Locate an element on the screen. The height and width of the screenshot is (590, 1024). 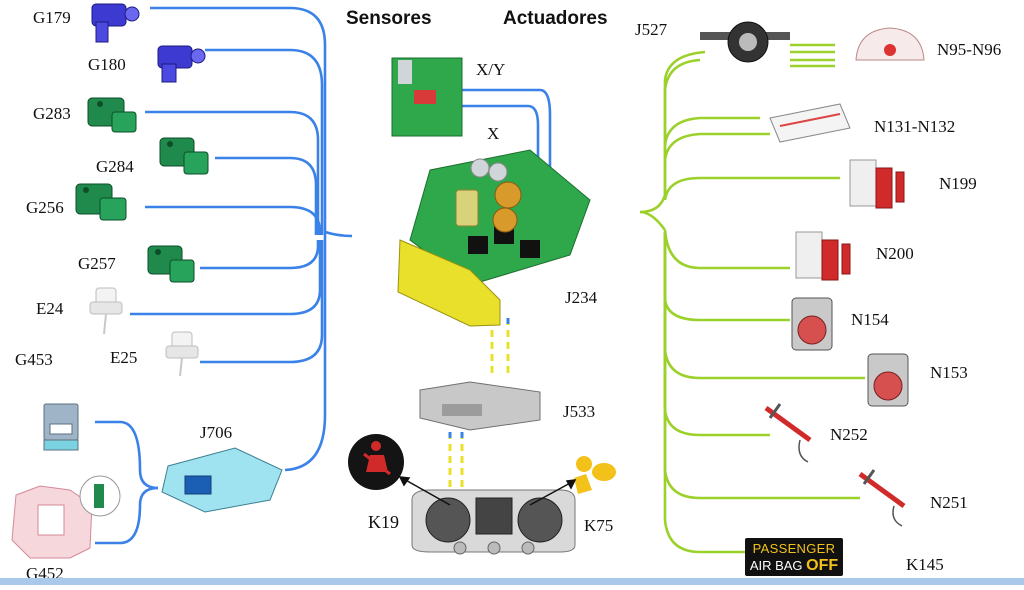
sensor-label-g257: G257 is located at coordinates (97, 263).